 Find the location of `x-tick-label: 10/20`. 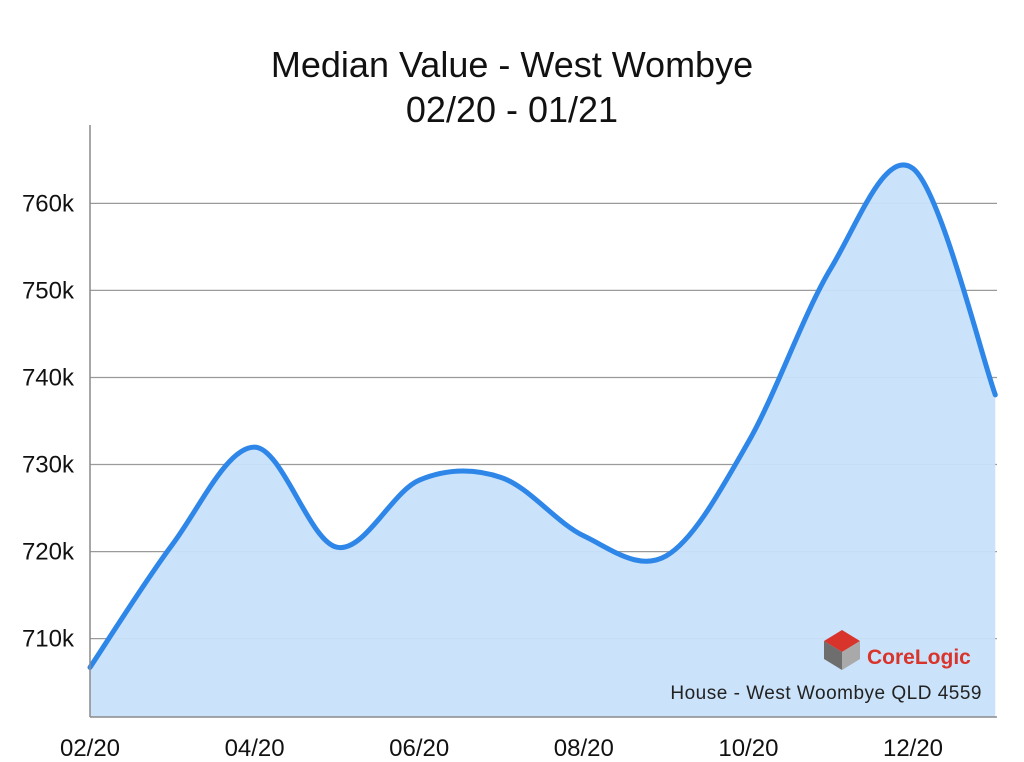

x-tick-label: 10/20 is located at coordinates (748, 748).